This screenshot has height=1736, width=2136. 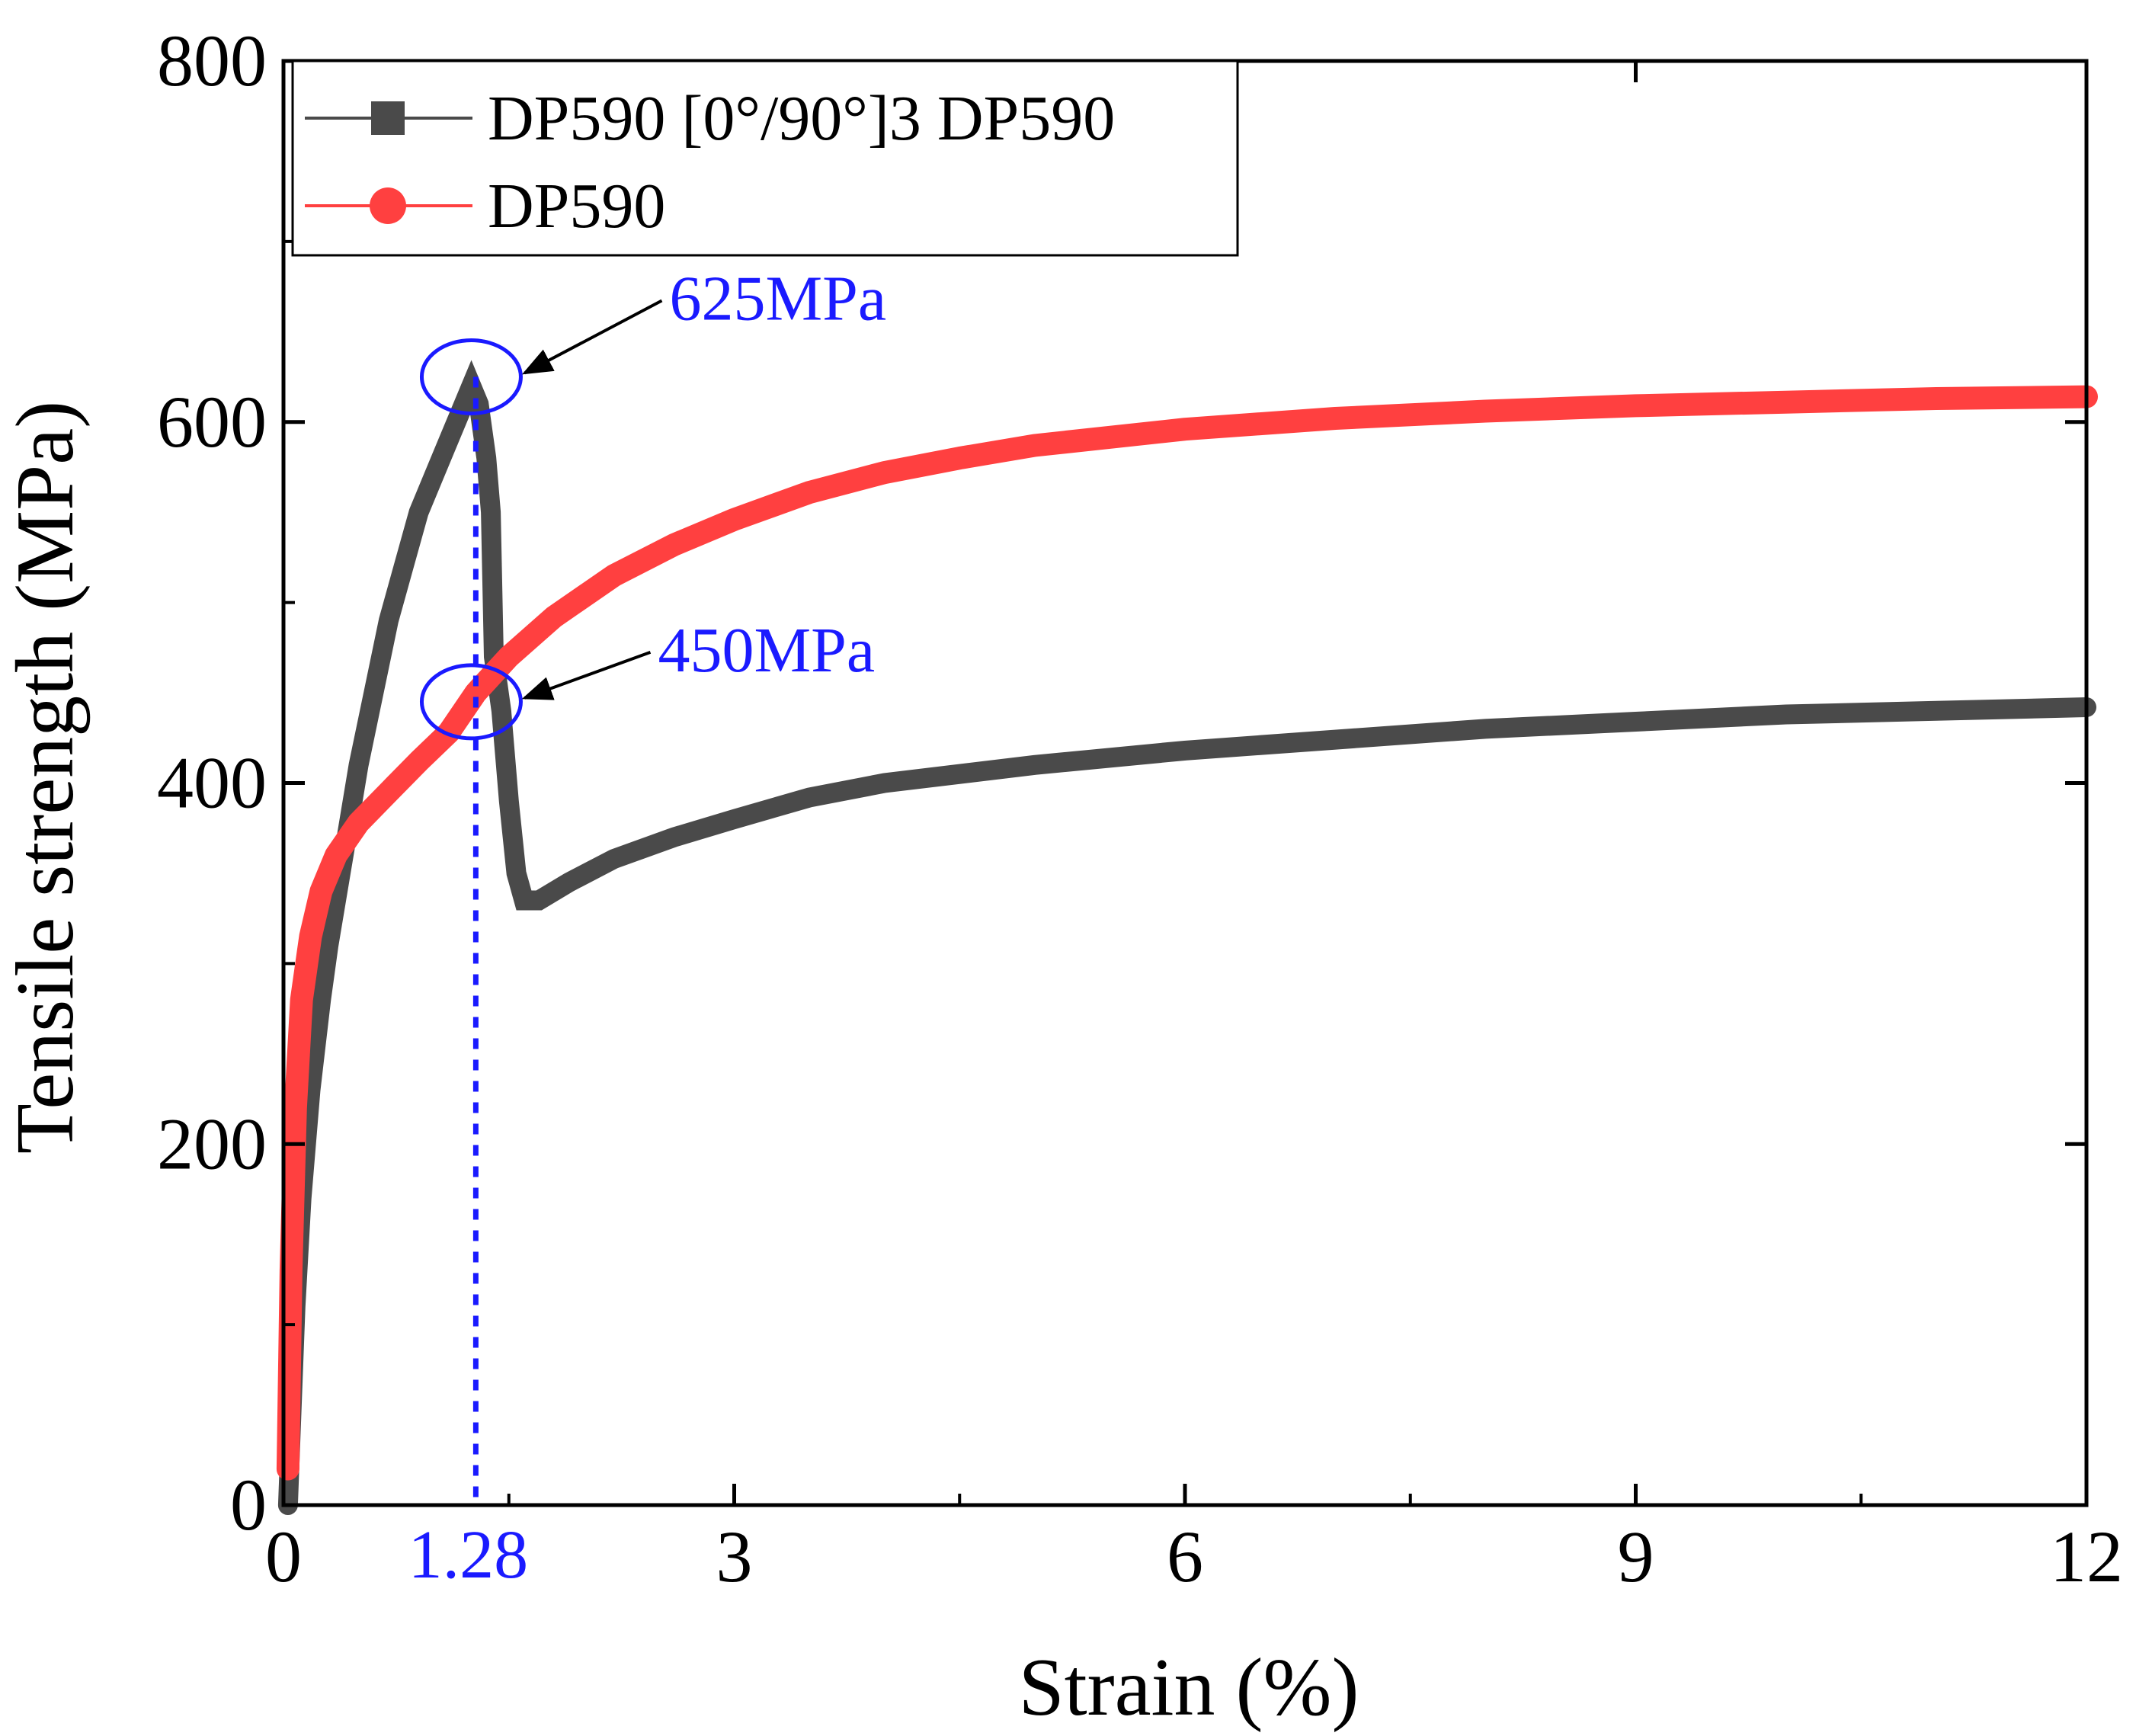 I want to click on legend: DP590 [0°/90°]3 DP590 DP590, so click(x=765, y=158).